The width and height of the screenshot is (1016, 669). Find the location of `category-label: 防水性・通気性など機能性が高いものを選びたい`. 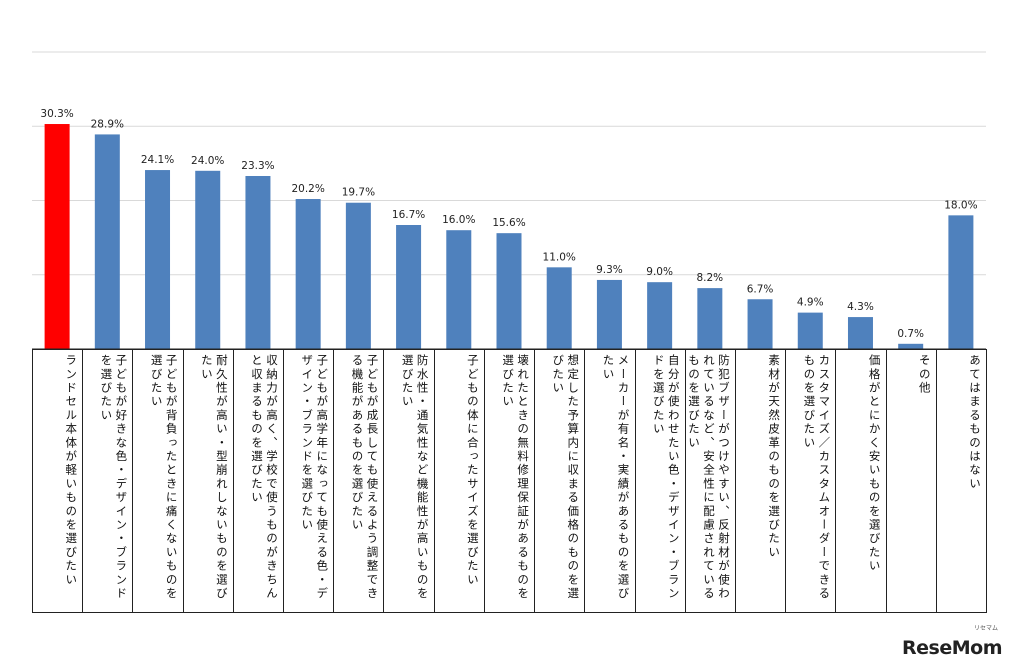

category-label: 防水性・通気性など機能性が高いものを選びたい is located at coordinates (415, 477).